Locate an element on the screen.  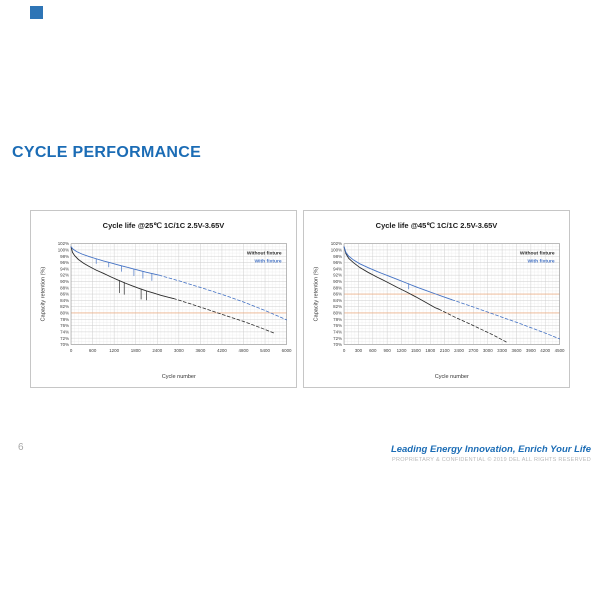
svg-text: 3900 is located at coordinates (531, 350).